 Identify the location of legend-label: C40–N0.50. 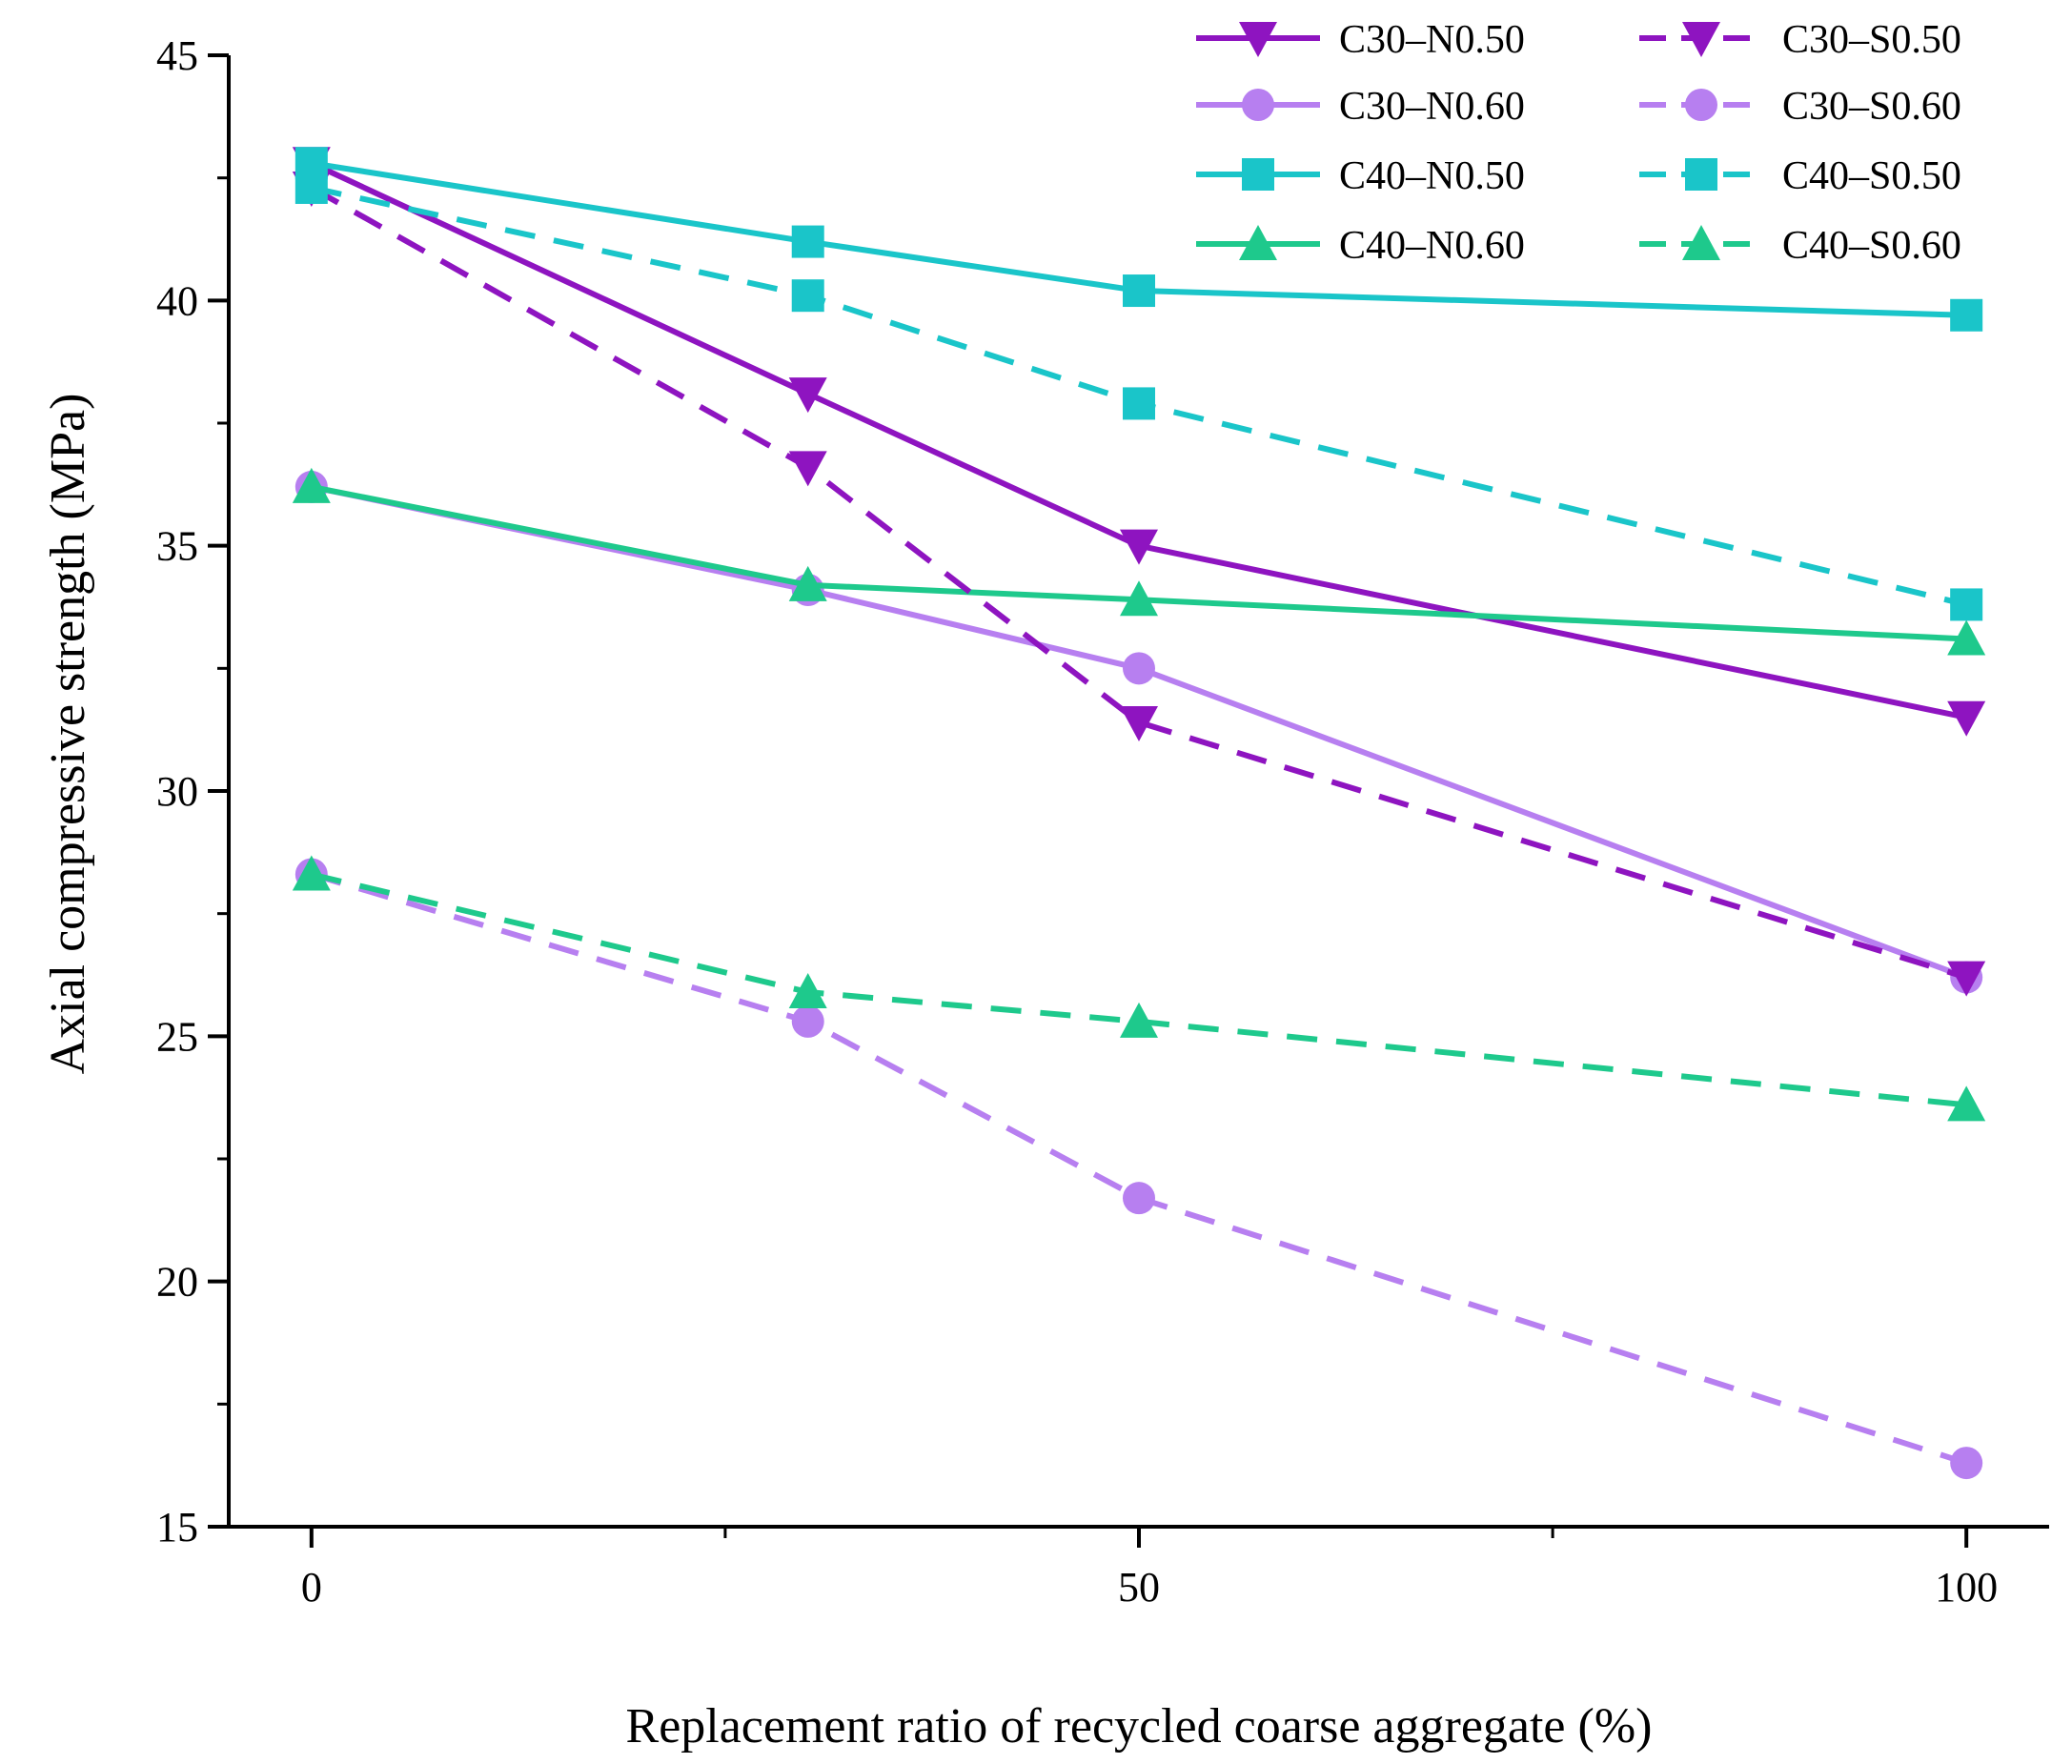
(1432, 176).